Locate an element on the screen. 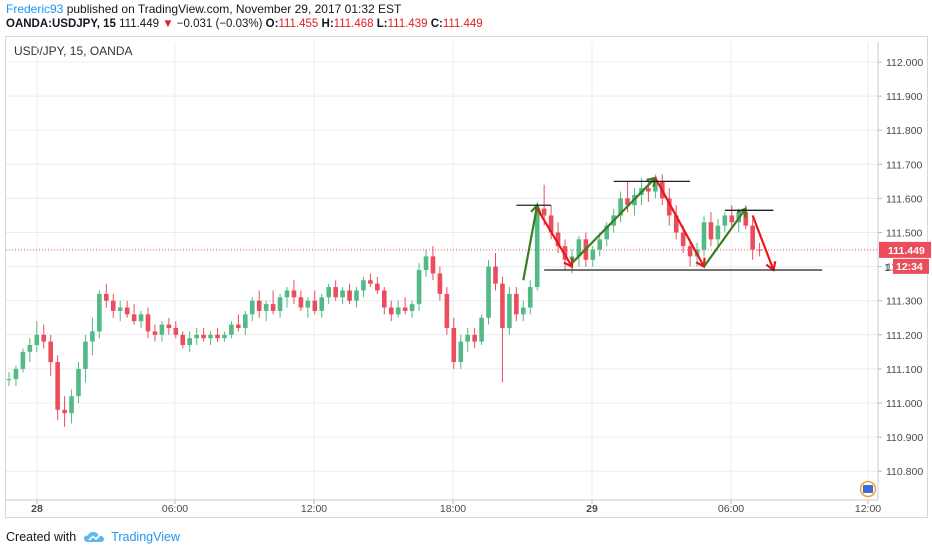 The height and width of the screenshot is (550, 932). x-tick-label: 29 is located at coordinates (592, 509).